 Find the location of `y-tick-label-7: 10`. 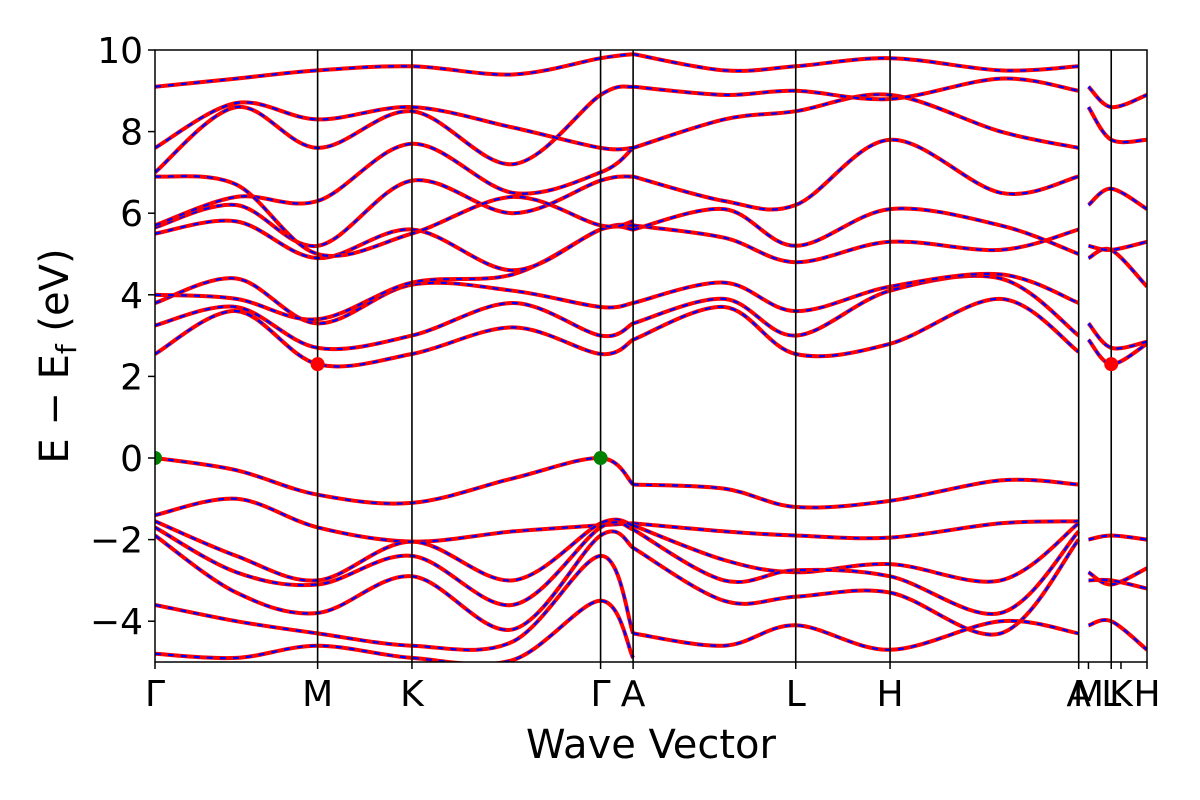

y-tick-label-7: 10 is located at coordinates (120, 51).